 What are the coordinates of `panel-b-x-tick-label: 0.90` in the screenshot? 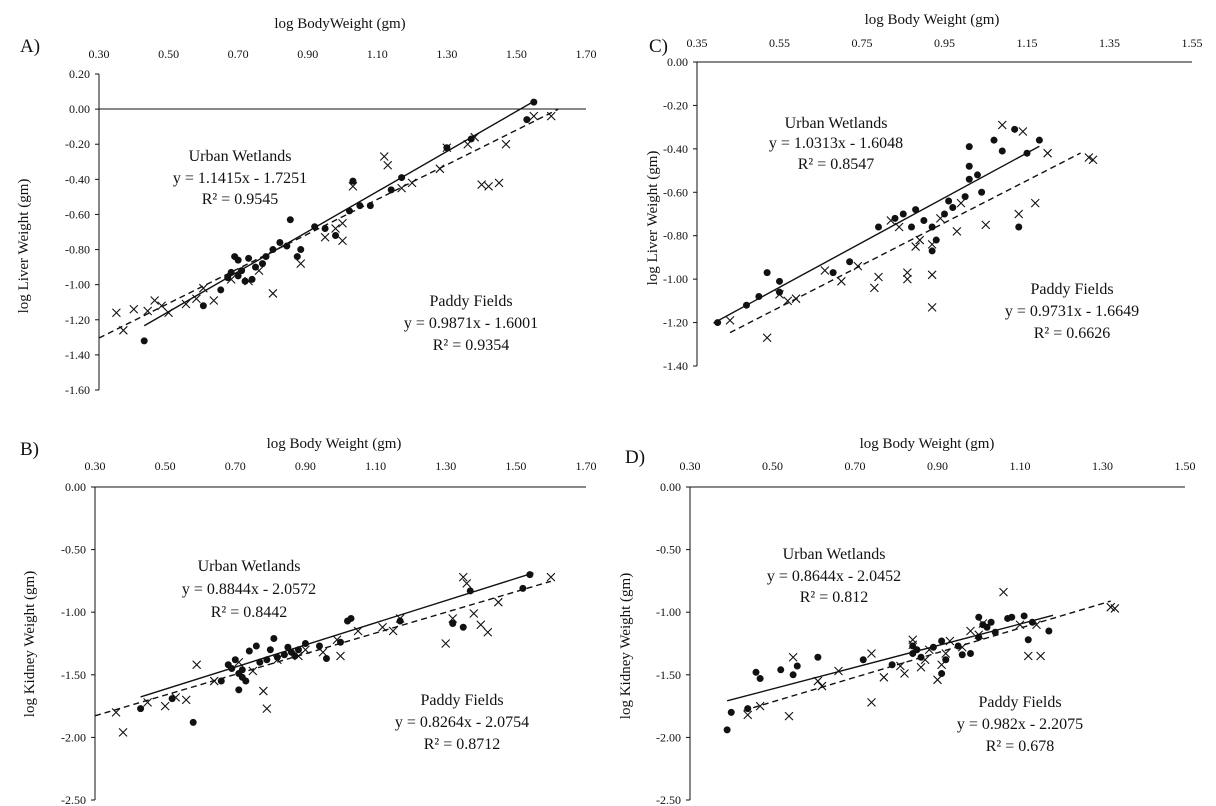 It's located at (305, 466).